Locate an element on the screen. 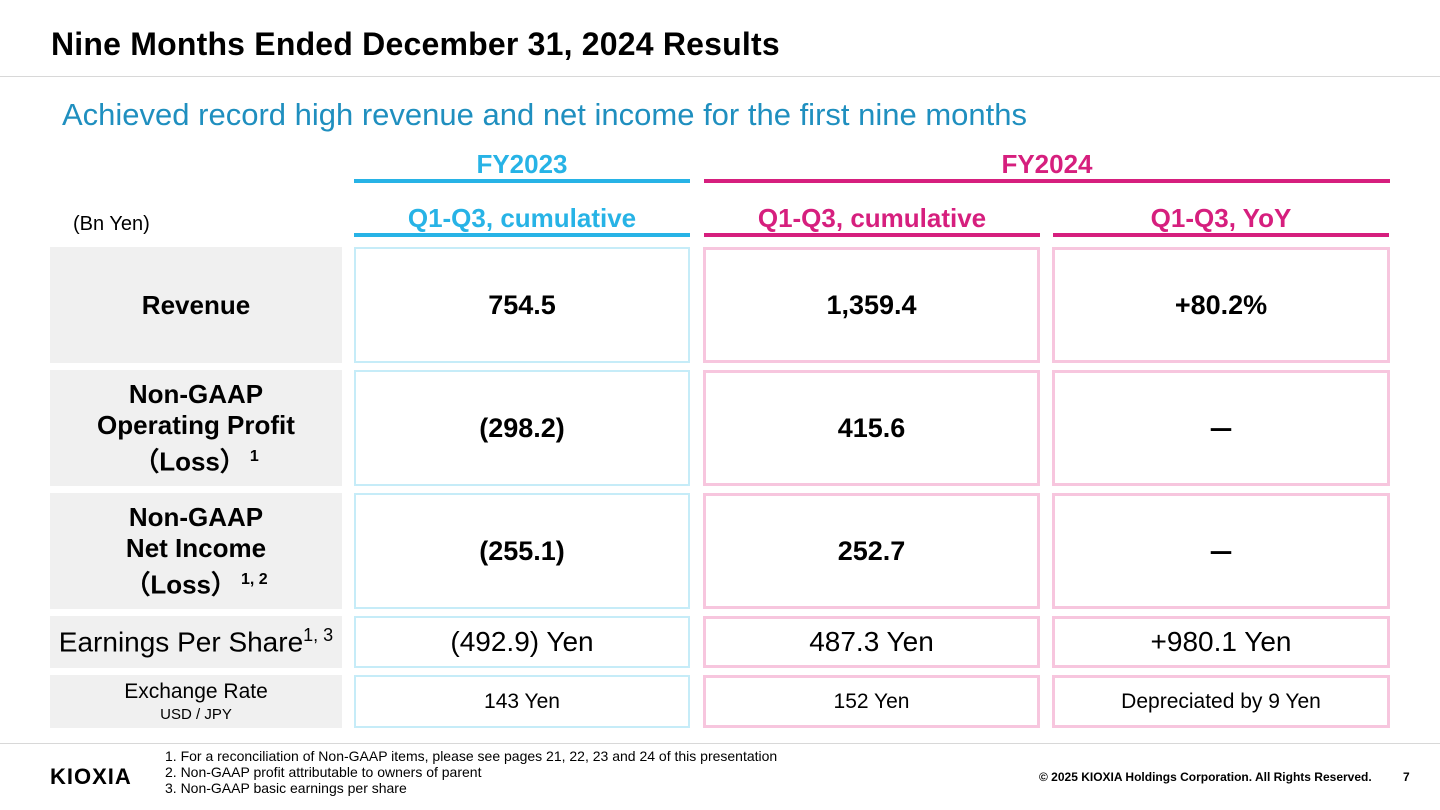 The height and width of the screenshot is (810, 1440). table-cell-revenue-fy2024: 1,359.4 is located at coordinates (871, 305).